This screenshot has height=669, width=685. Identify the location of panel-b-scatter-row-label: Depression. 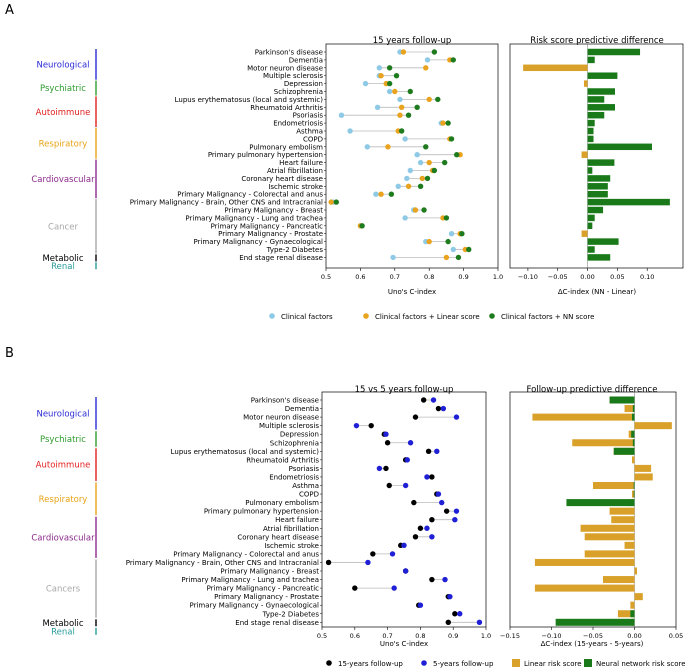
(299, 435).